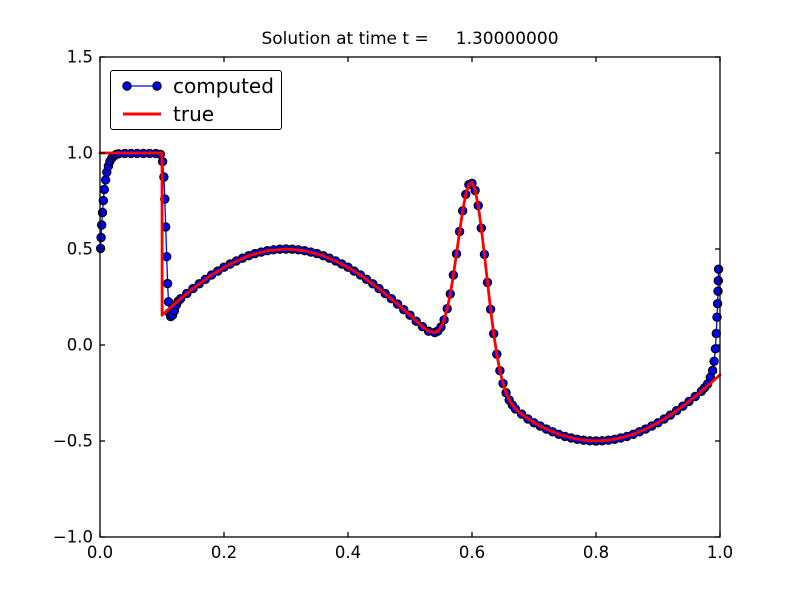  I want to click on legend-label-true: true, so click(194, 114).